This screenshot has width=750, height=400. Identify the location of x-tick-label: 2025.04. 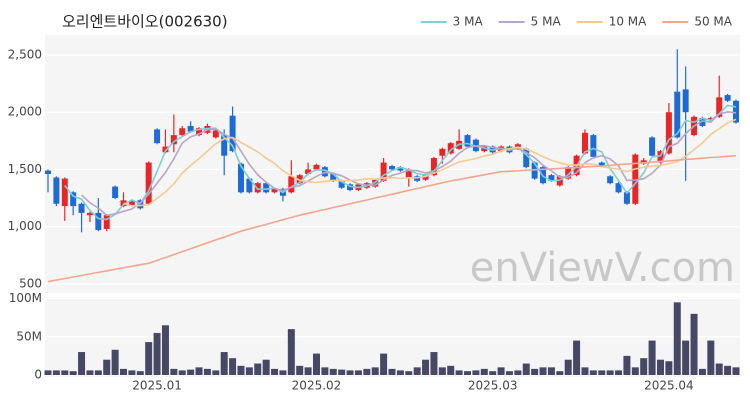
(669, 386).